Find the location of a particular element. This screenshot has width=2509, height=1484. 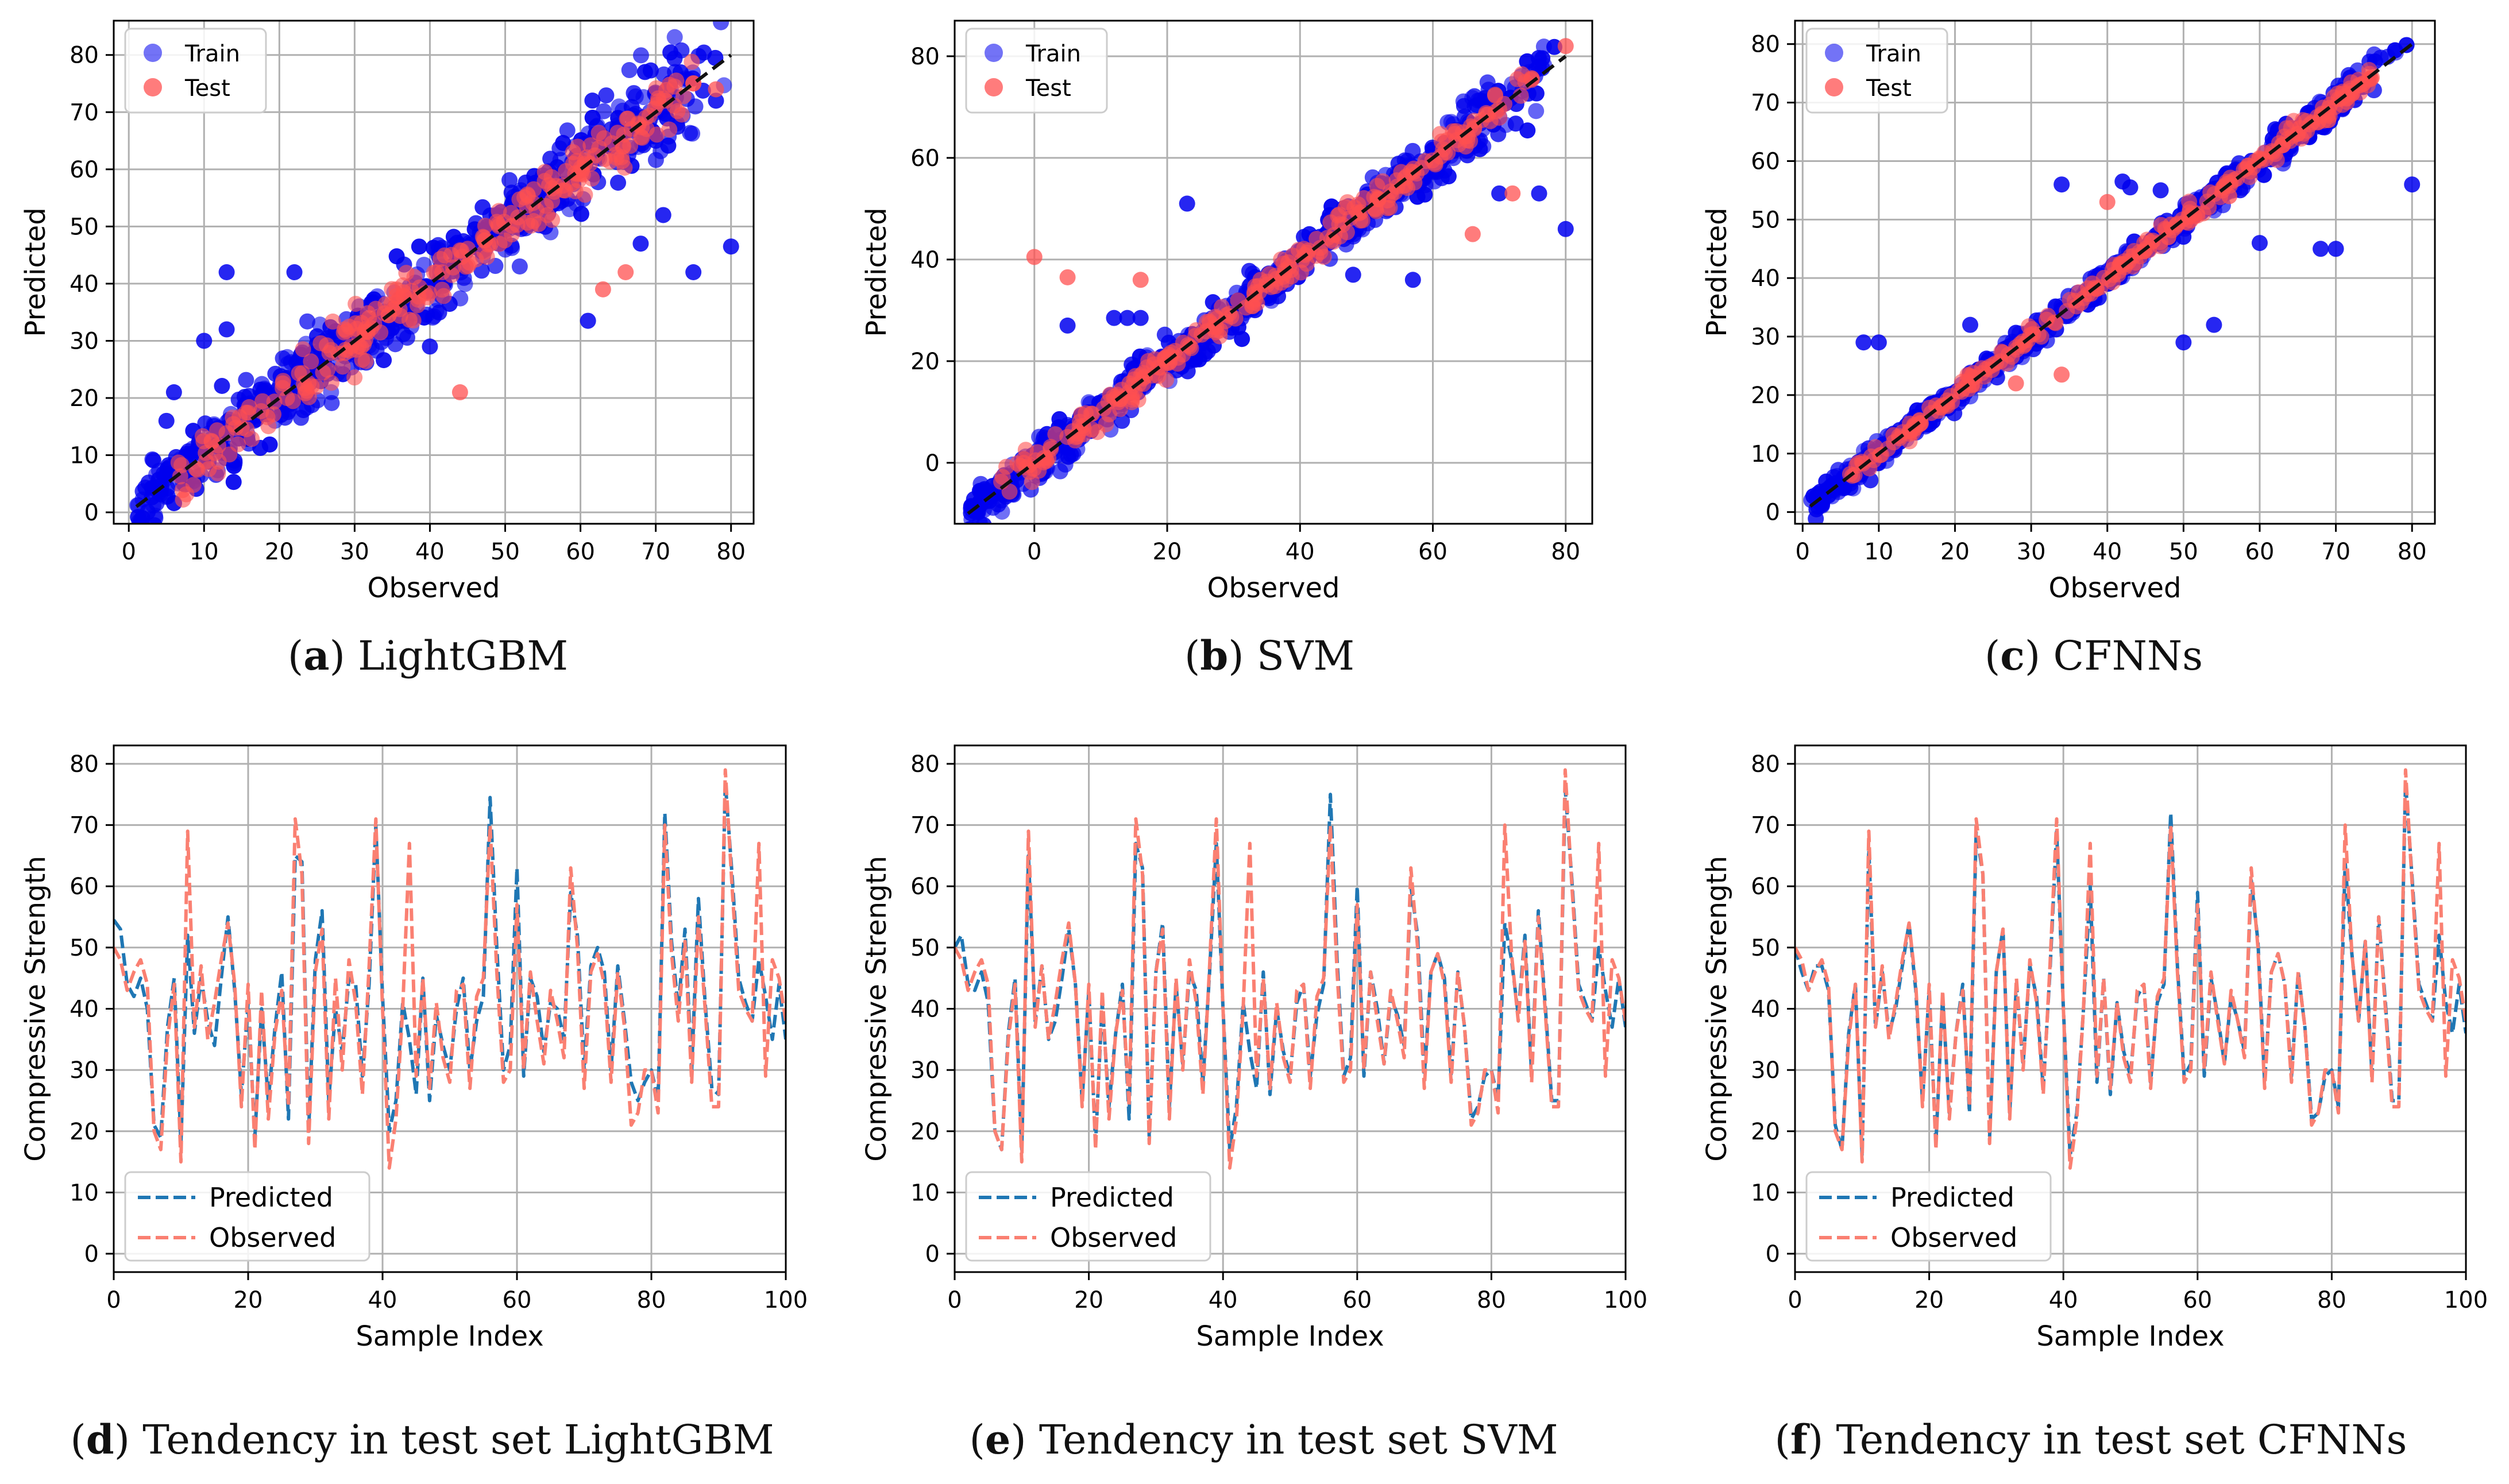

y-tick-label: 50 is located at coordinates (1765, 948).